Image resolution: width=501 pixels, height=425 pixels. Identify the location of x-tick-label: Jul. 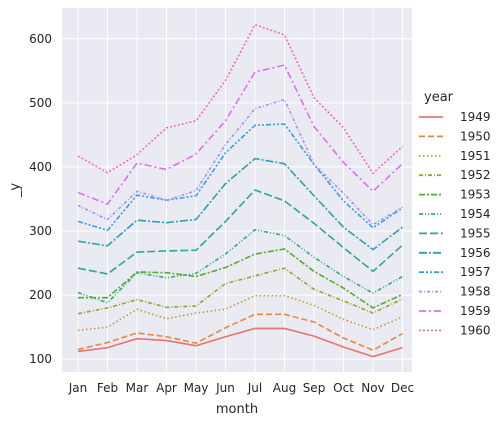
(254, 388).